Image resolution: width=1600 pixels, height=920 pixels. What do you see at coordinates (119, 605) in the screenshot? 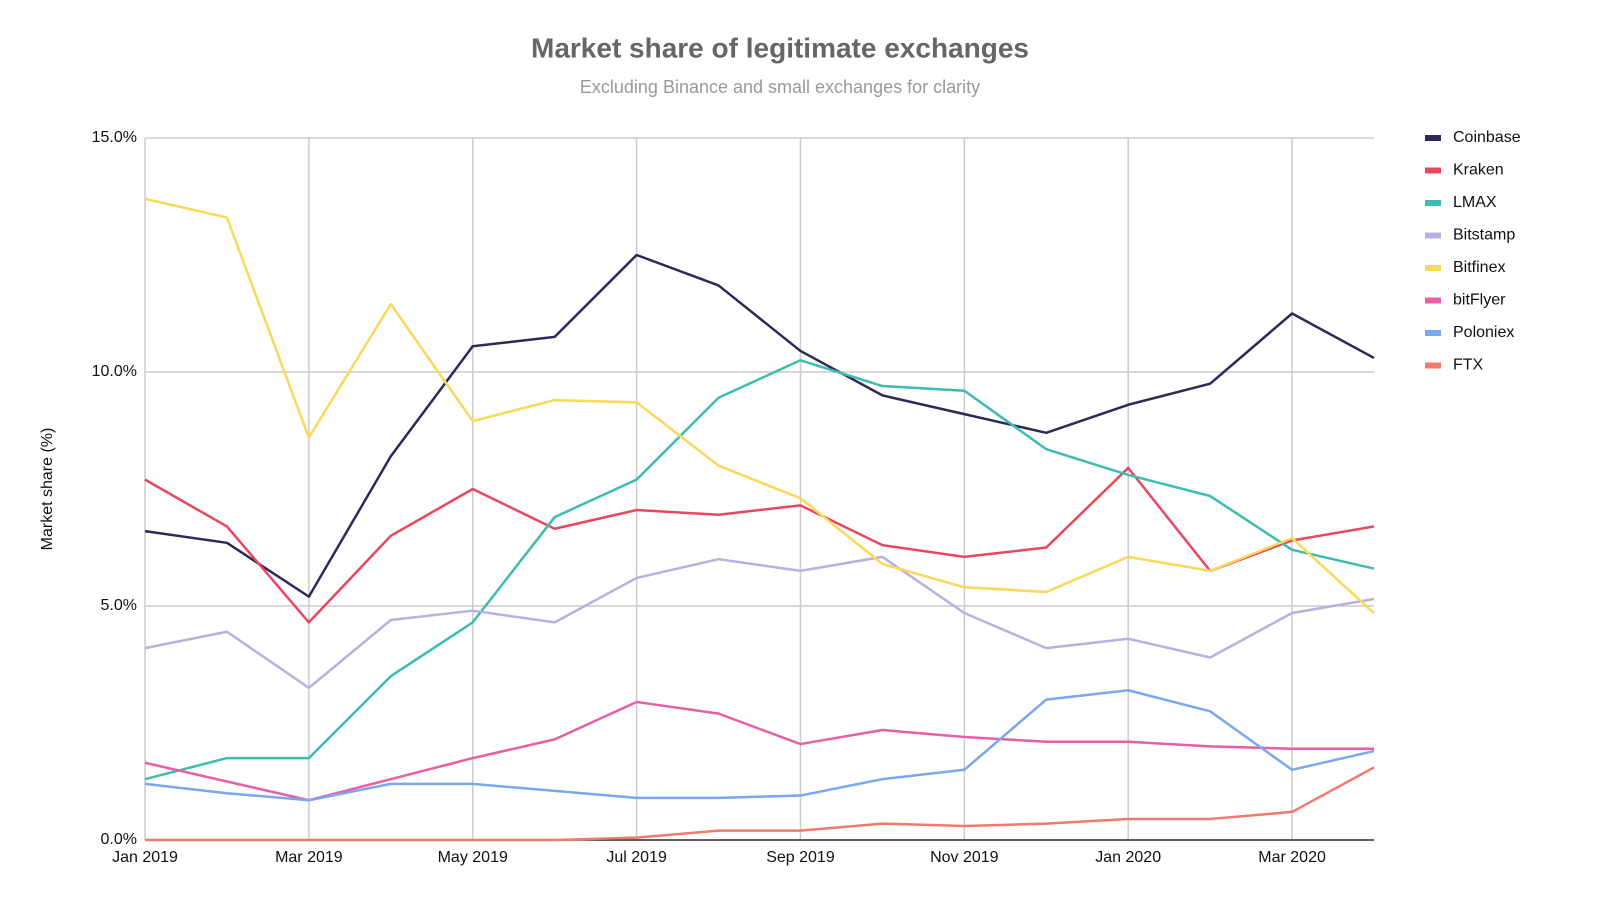
I see `y-tick-label: 5.0%` at bounding box center [119, 605].